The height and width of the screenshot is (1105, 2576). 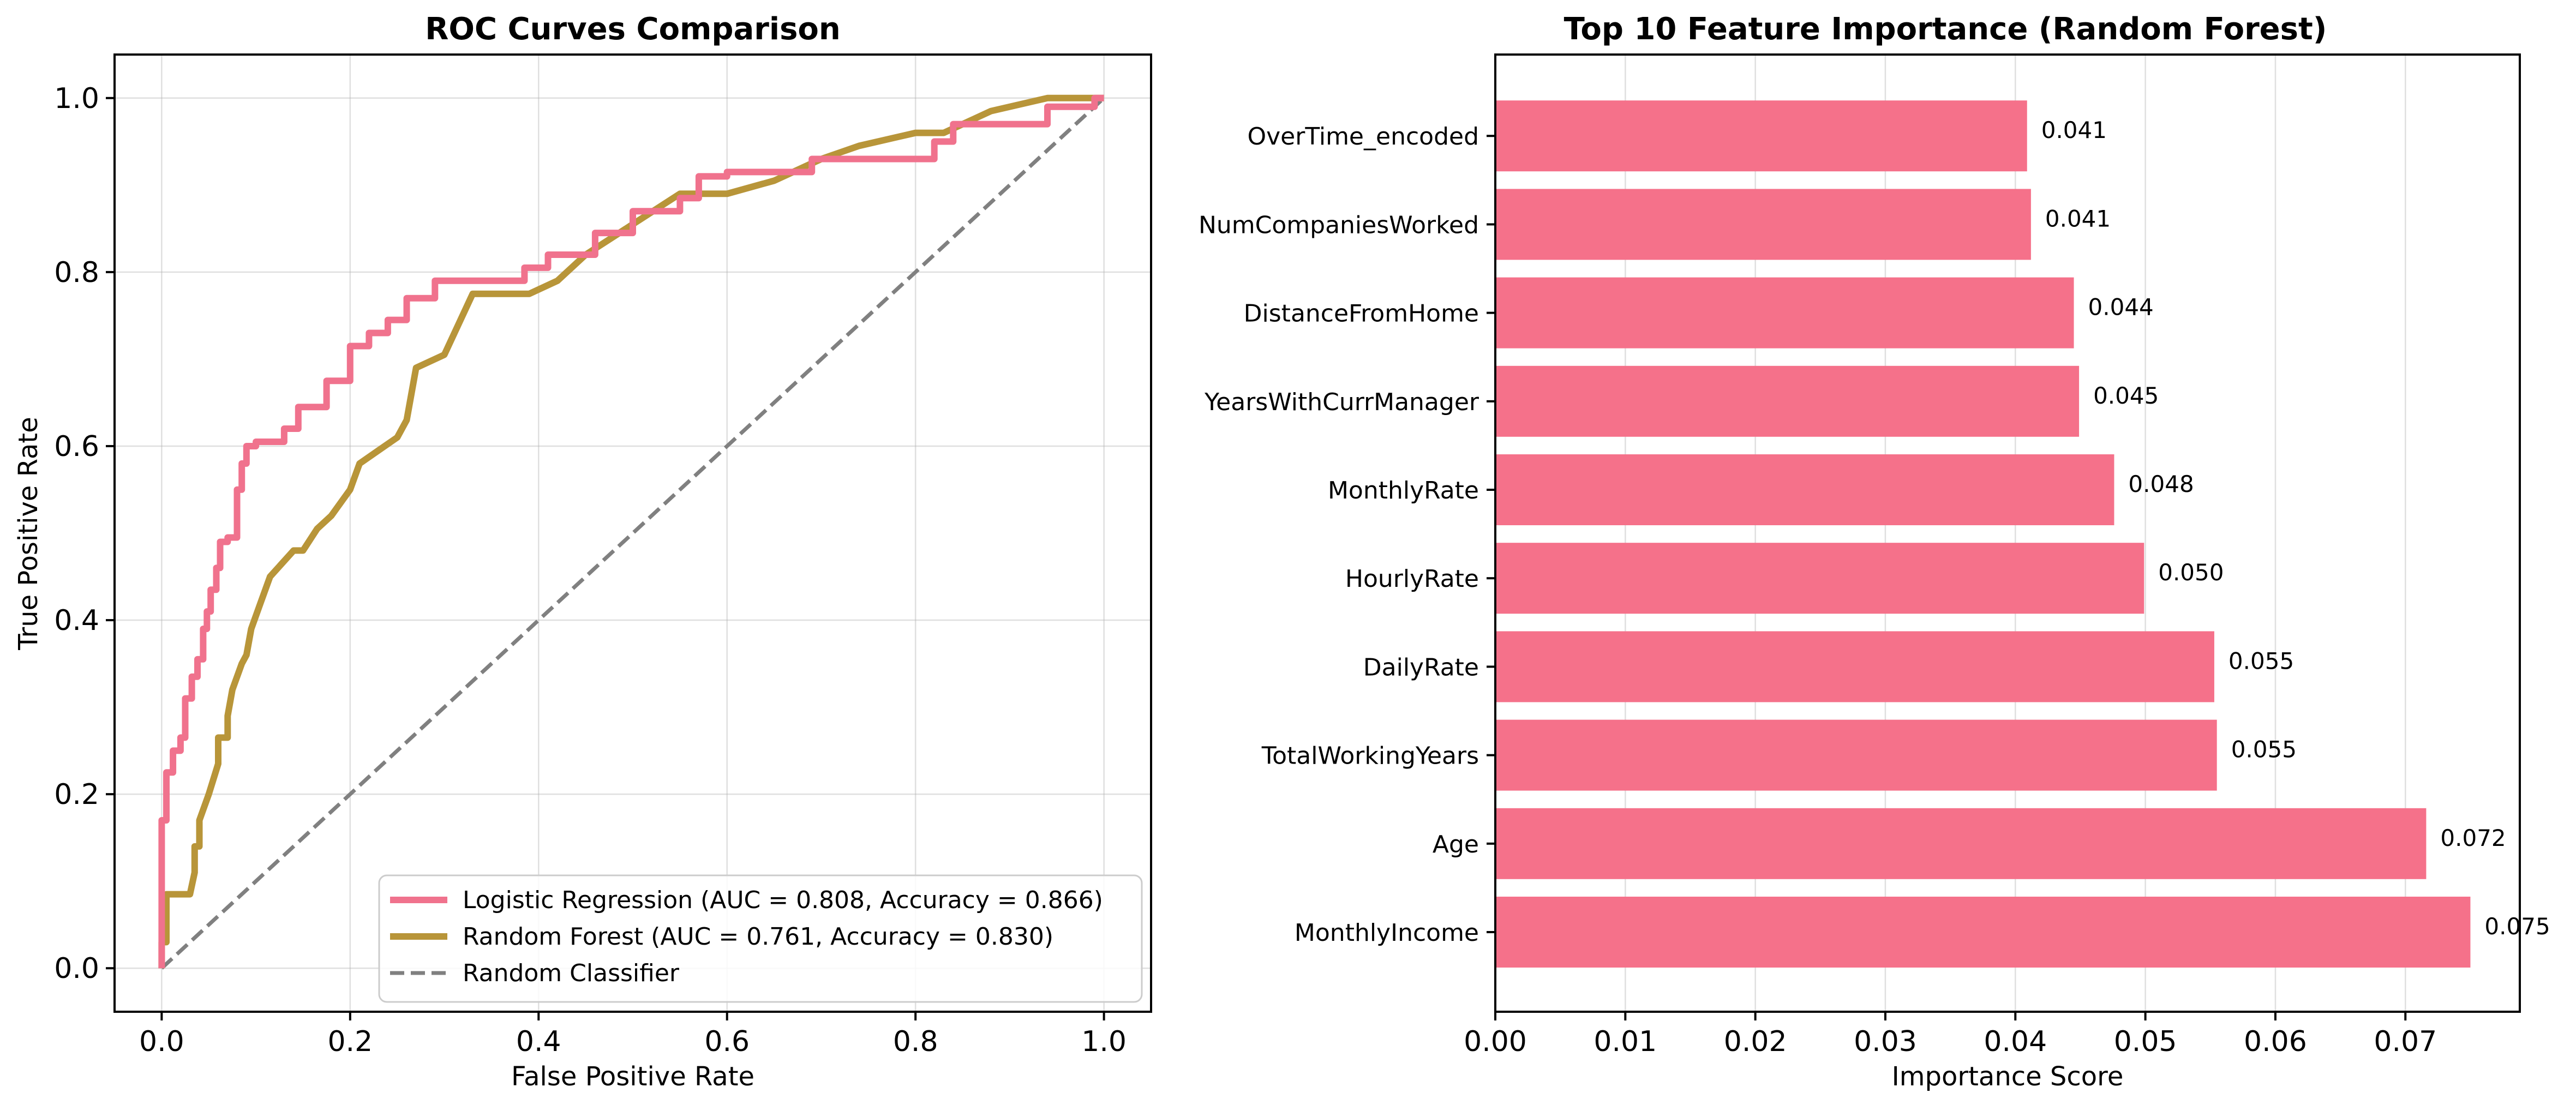 I want to click on fi-xtick-label: 0.04, so click(x=2016, y=1041).